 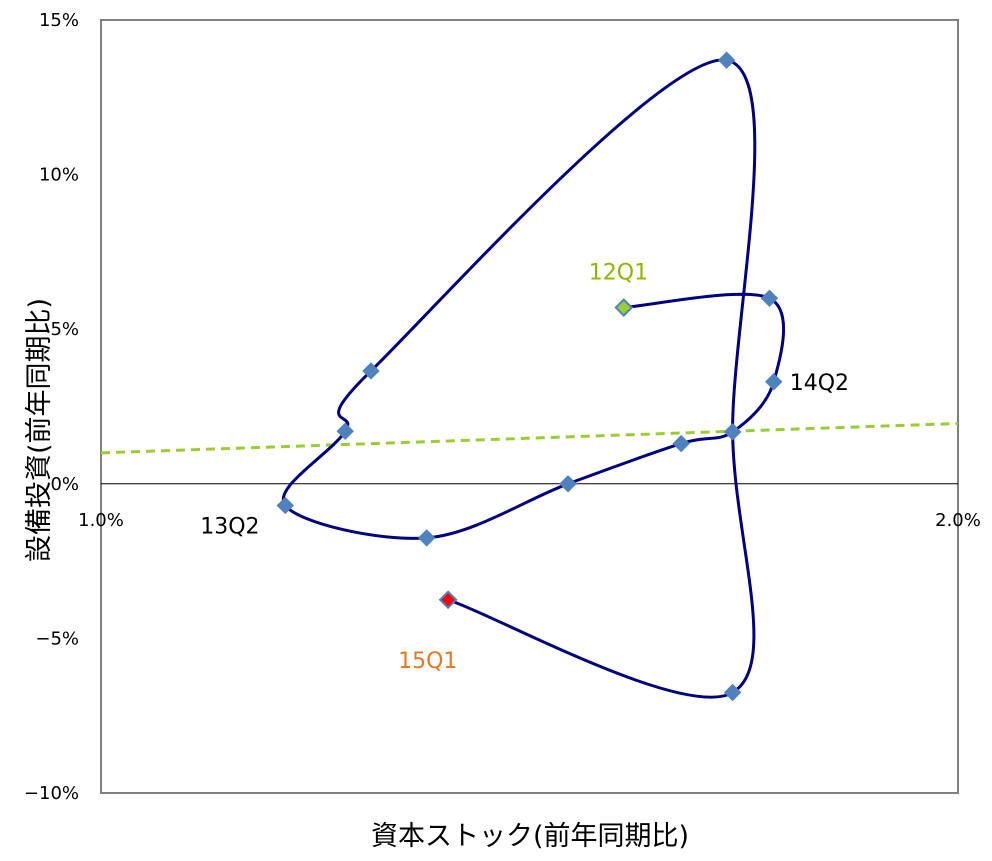 I want to click on y-tick-label: 5%, so click(x=64, y=329).